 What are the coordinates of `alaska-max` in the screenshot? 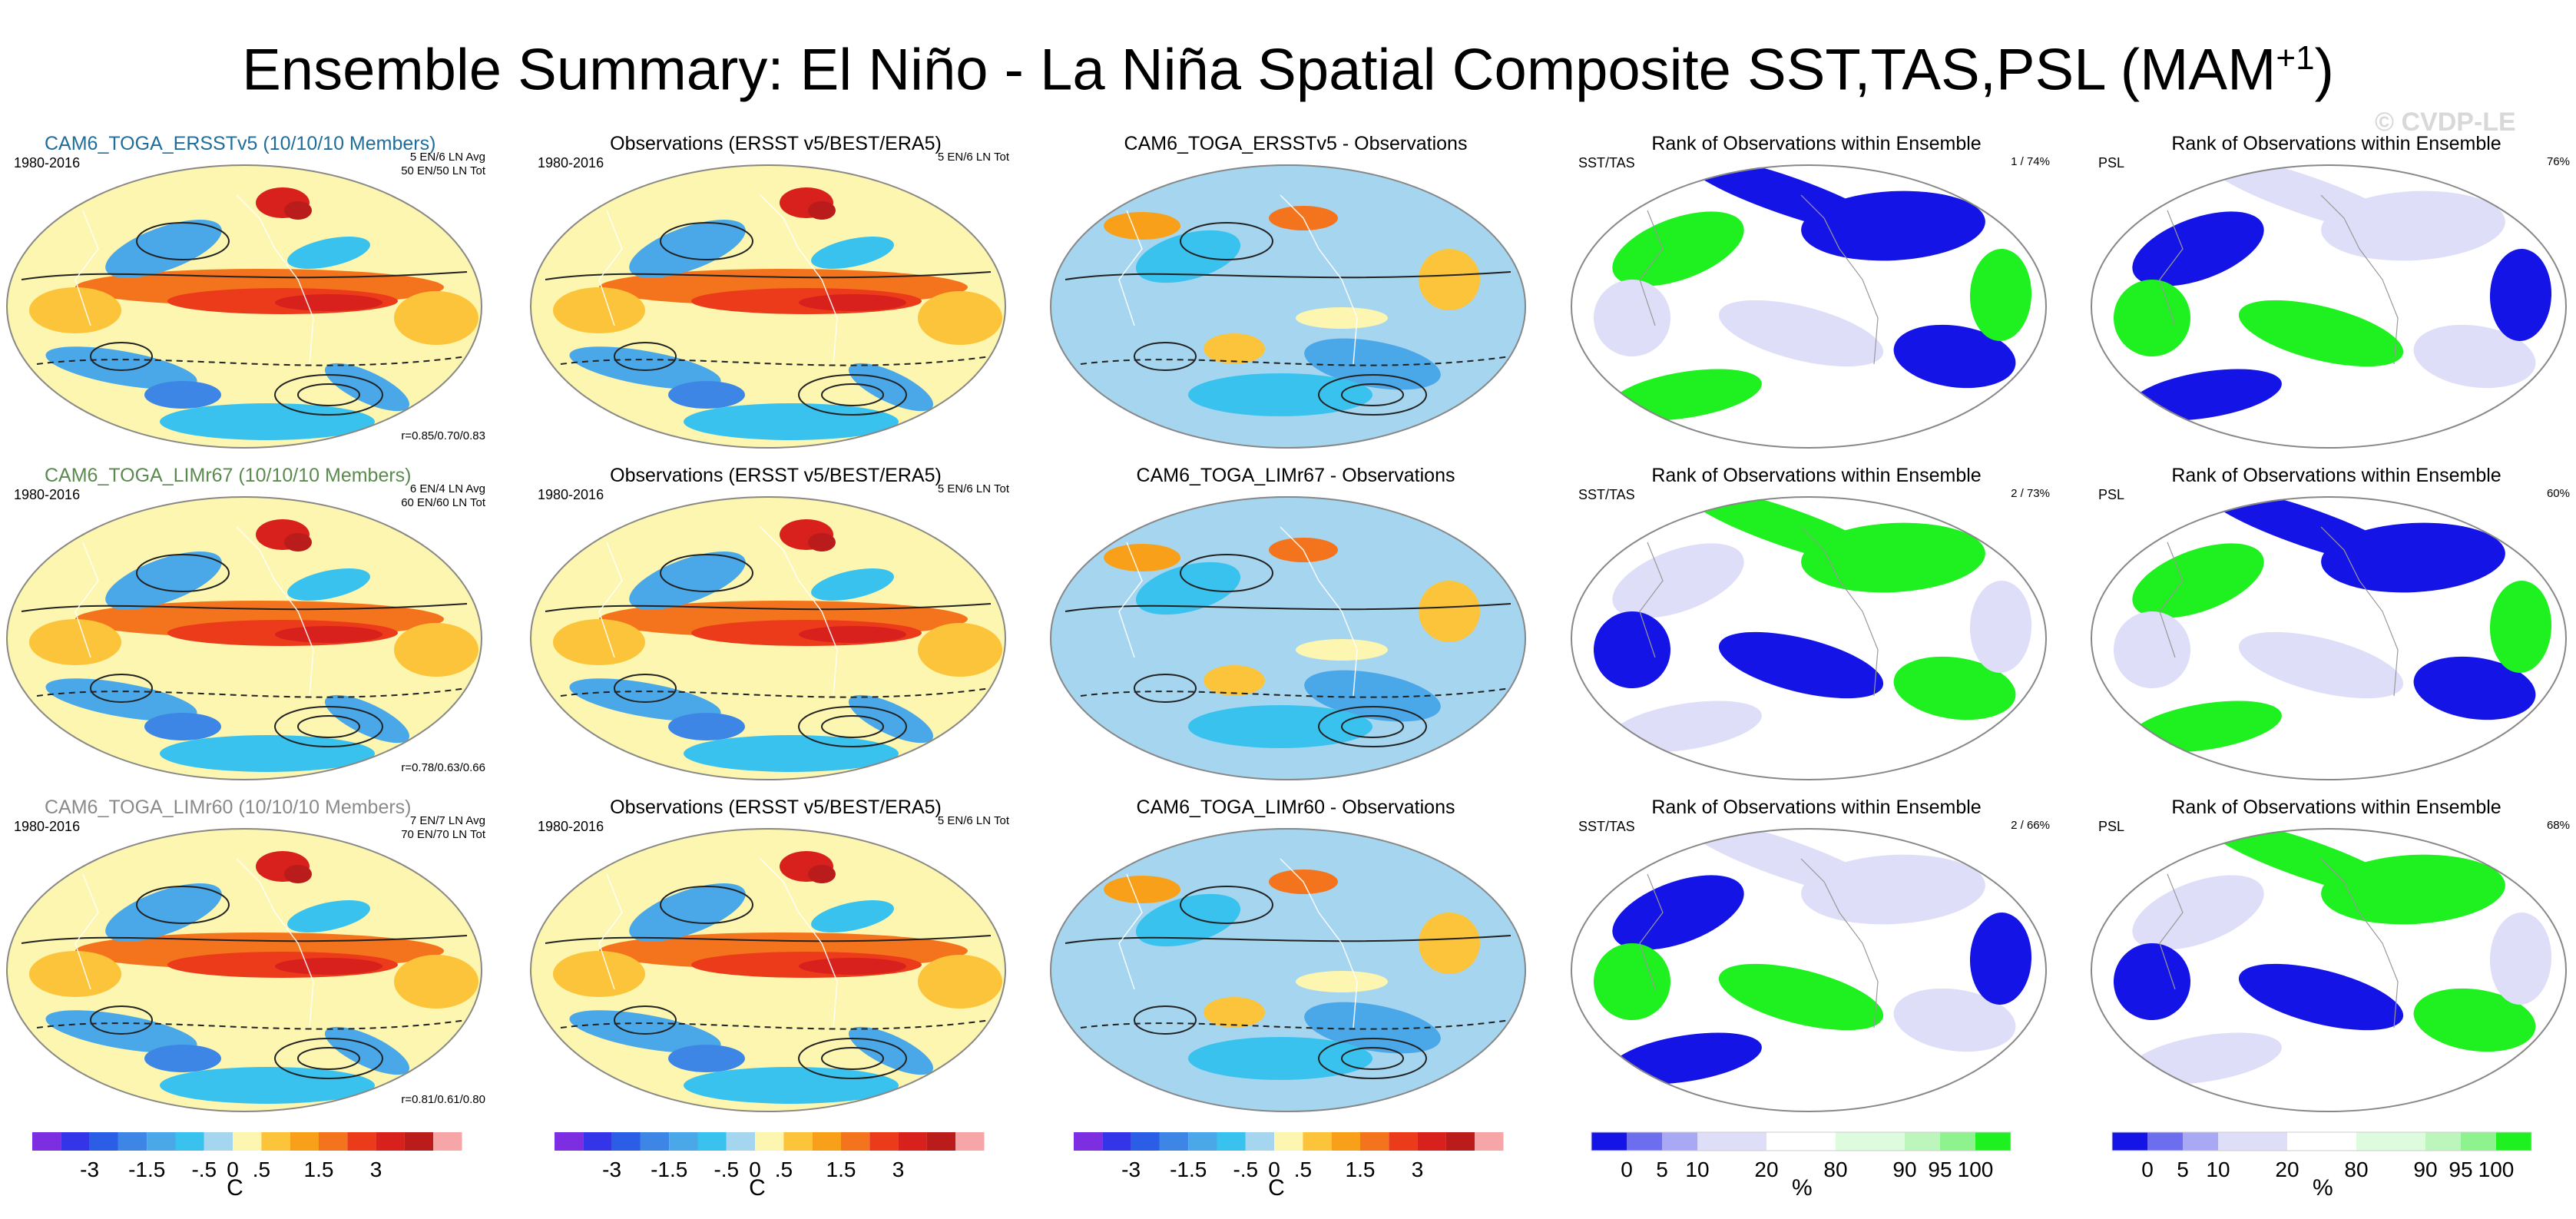 It's located at (822, 874).